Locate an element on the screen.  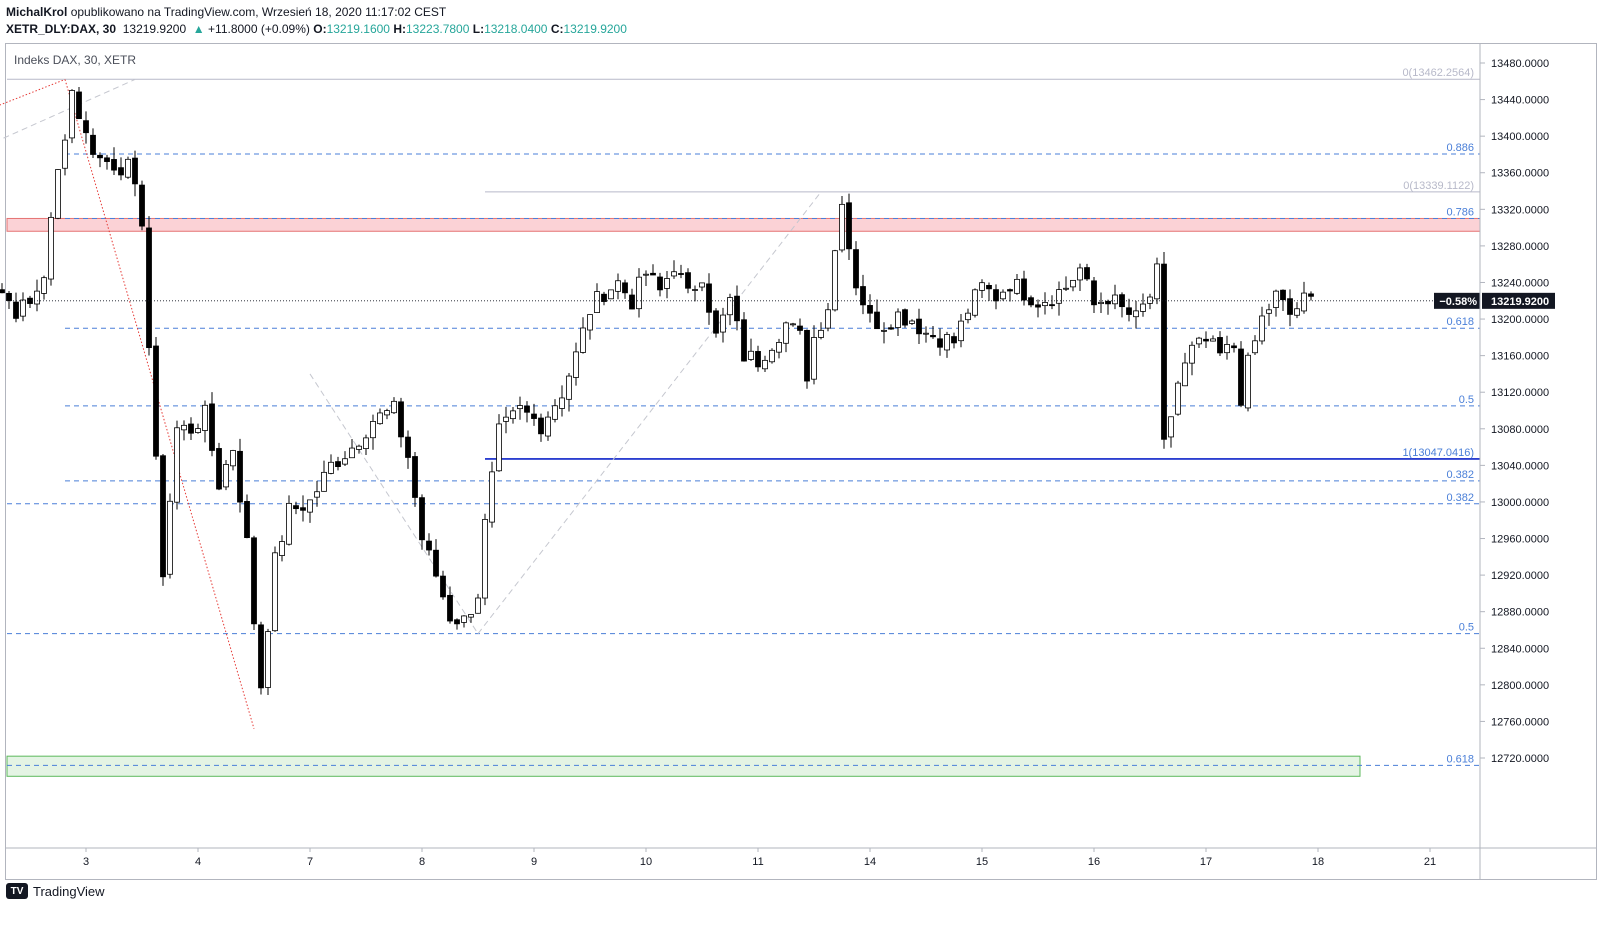
resistance-zone is located at coordinates (743, 224).